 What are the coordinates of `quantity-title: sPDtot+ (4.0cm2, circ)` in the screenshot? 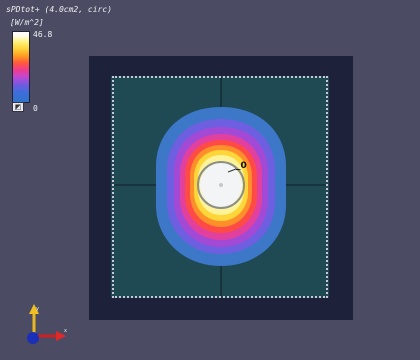 It's located at (59, 9).